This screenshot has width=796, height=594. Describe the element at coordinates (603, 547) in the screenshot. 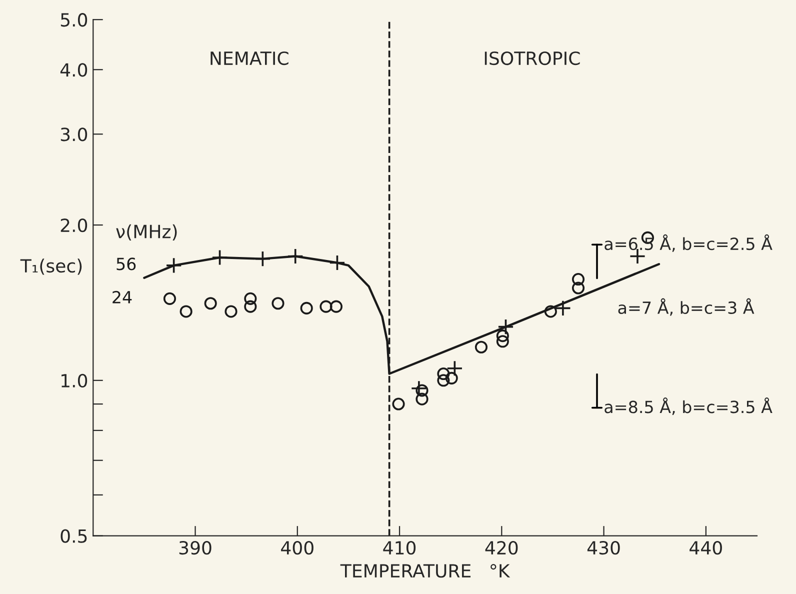

I see `x-tick-label: 430` at that location.